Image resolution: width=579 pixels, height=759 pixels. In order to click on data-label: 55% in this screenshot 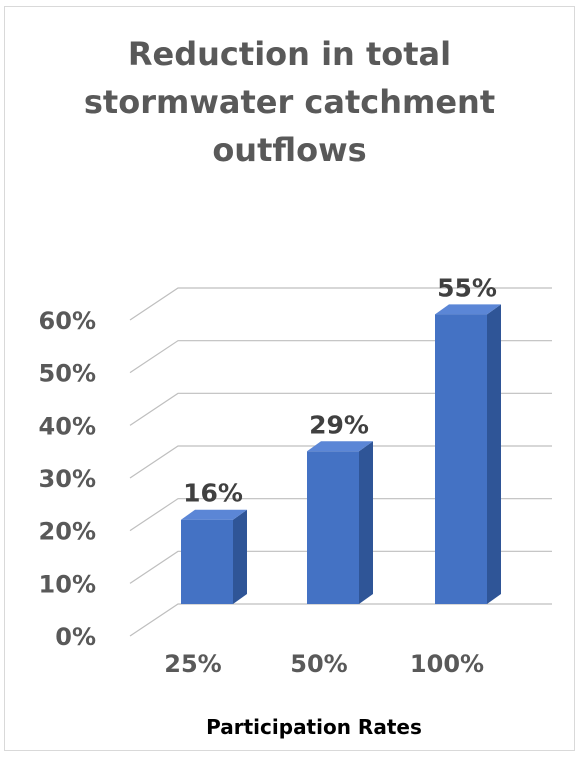, I will do `click(467, 287)`.